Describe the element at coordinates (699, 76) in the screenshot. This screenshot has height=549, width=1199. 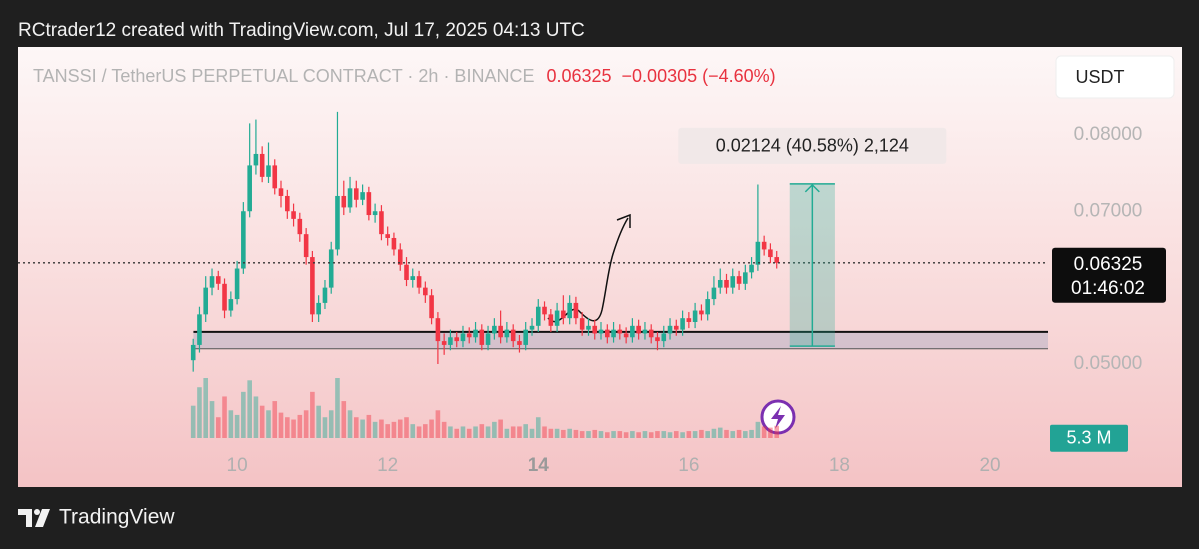
I see `price-change: −0.00305 (−4.60%)` at that location.